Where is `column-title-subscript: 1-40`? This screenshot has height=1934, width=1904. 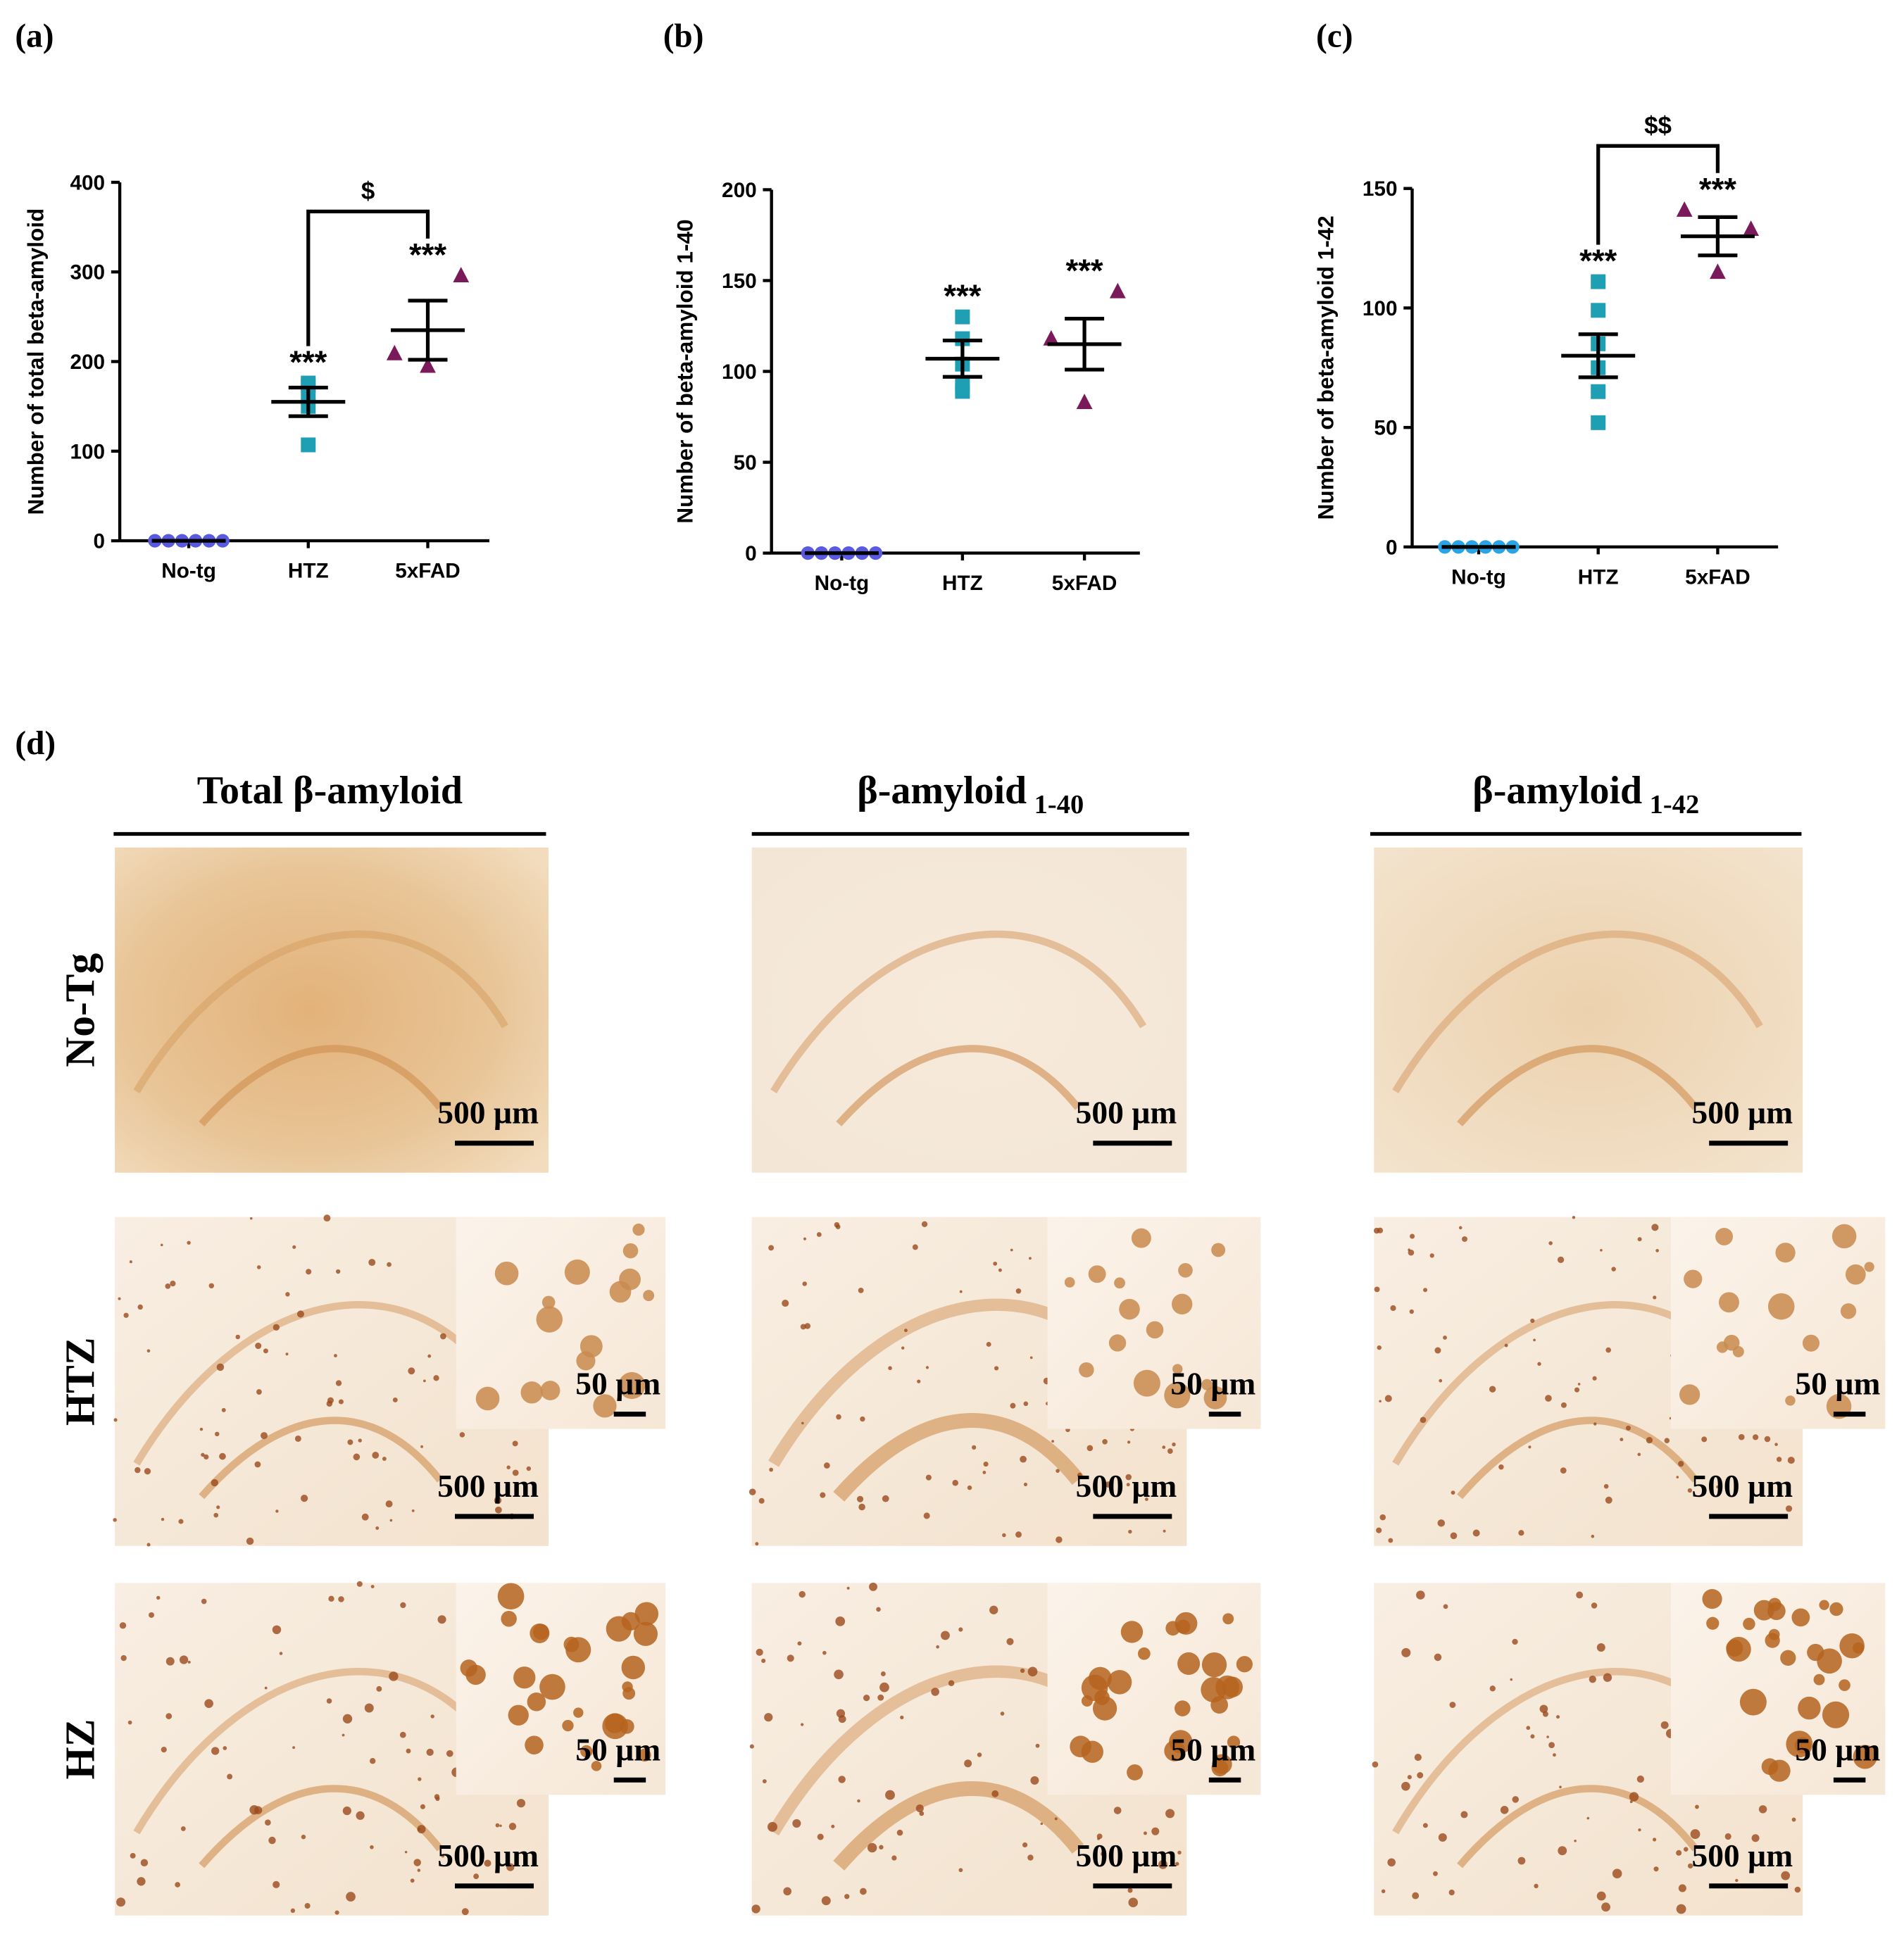 column-title-subscript: 1-40 is located at coordinates (1059, 805).